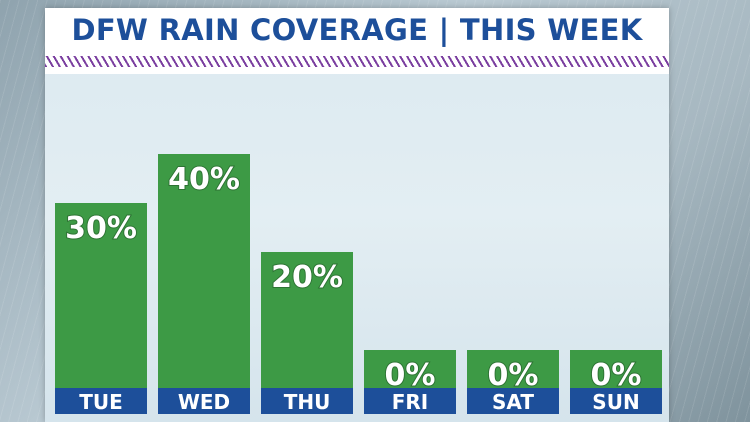 This screenshot has height=422, width=750. What do you see at coordinates (307, 277) in the screenshot?
I see `data-label-thu: 20%` at bounding box center [307, 277].